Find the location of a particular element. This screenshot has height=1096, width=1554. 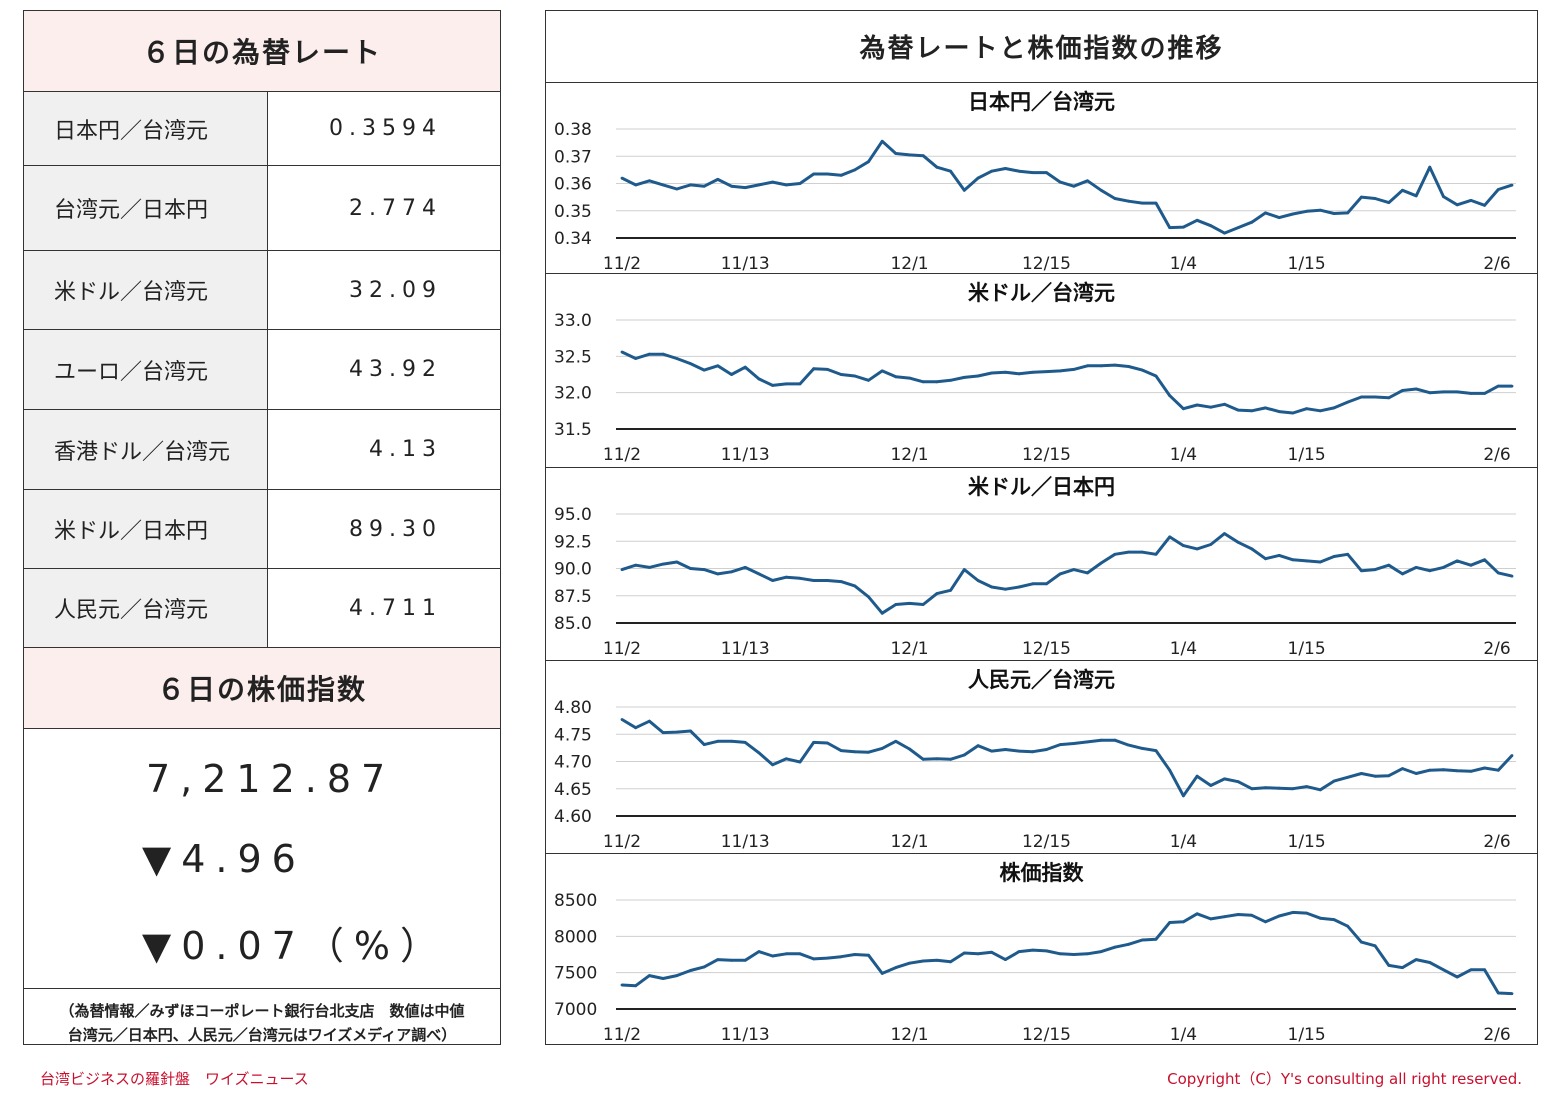

rate-row: 香港ドル／台湾元 4.13 is located at coordinates (262, 450).